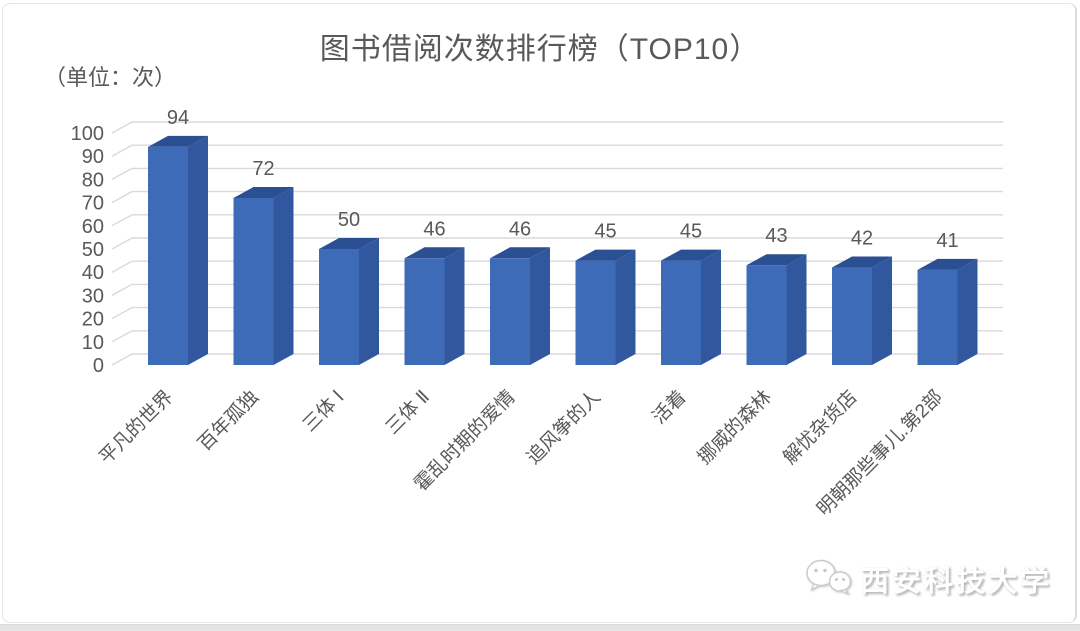 The width and height of the screenshot is (1080, 631). I want to click on unit-label: （单位：次）, so click(110, 77).